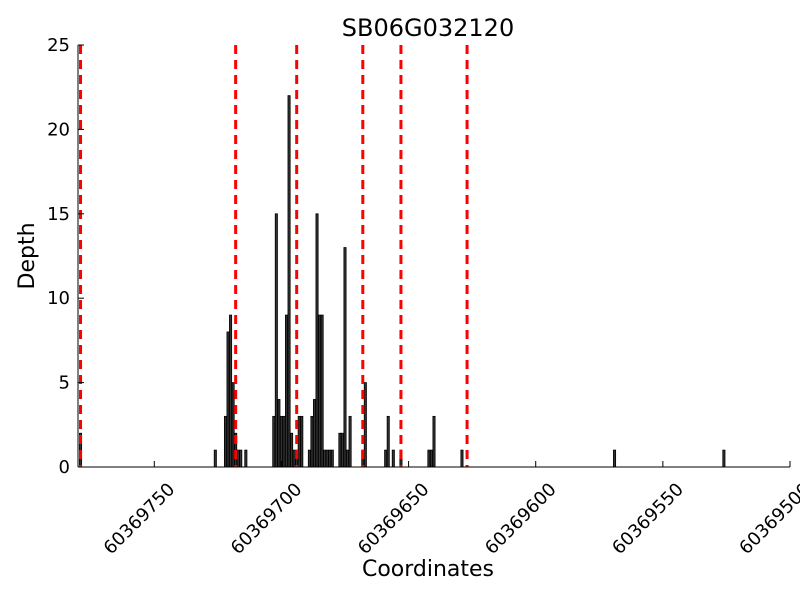 This screenshot has height=600, width=800. I want to click on y-tick-label: 0, so click(64, 467).